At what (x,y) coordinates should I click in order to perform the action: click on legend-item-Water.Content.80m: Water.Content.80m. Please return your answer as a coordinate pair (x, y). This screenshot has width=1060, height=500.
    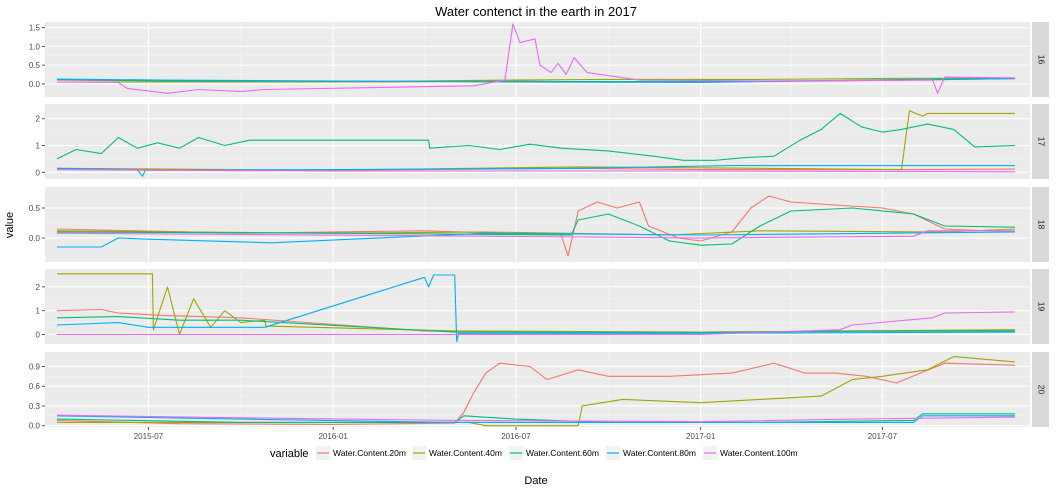
    Looking at the image, I should click on (651, 453).